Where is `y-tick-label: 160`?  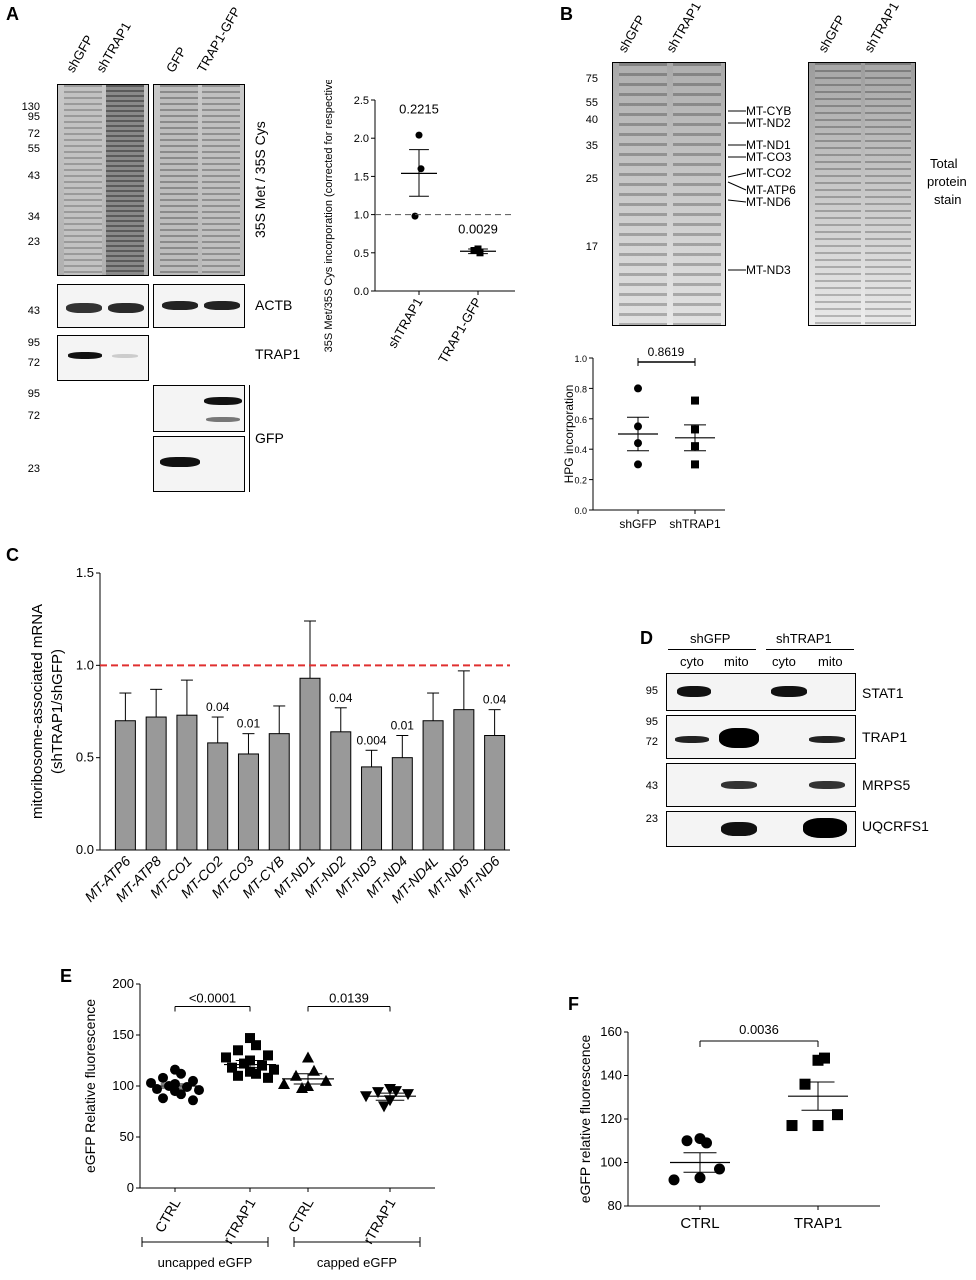
y-tick-label: 160 is located at coordinates (611, 1031).